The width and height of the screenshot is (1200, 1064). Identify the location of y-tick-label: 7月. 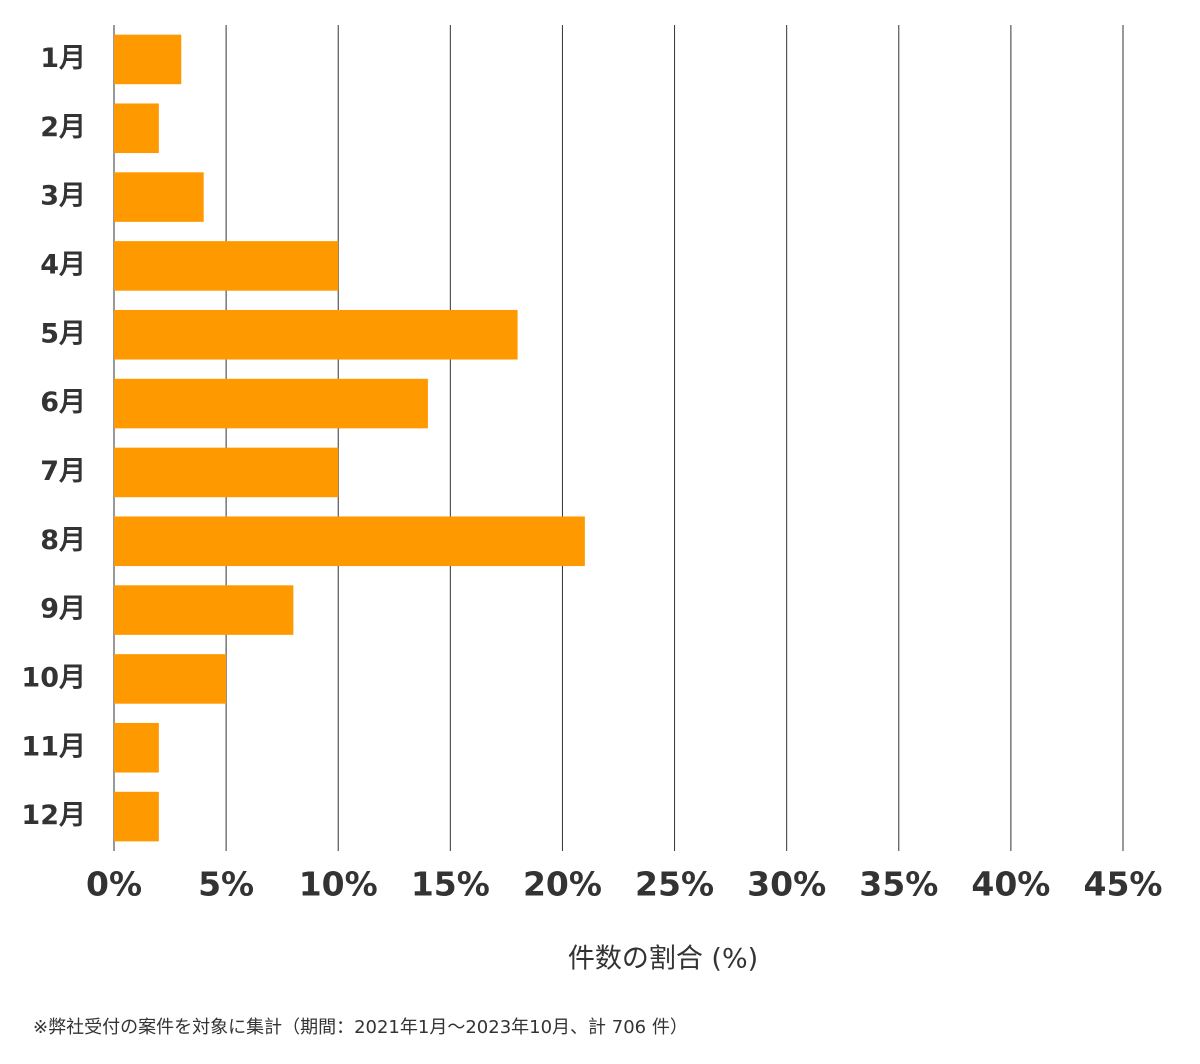
(63, 471).